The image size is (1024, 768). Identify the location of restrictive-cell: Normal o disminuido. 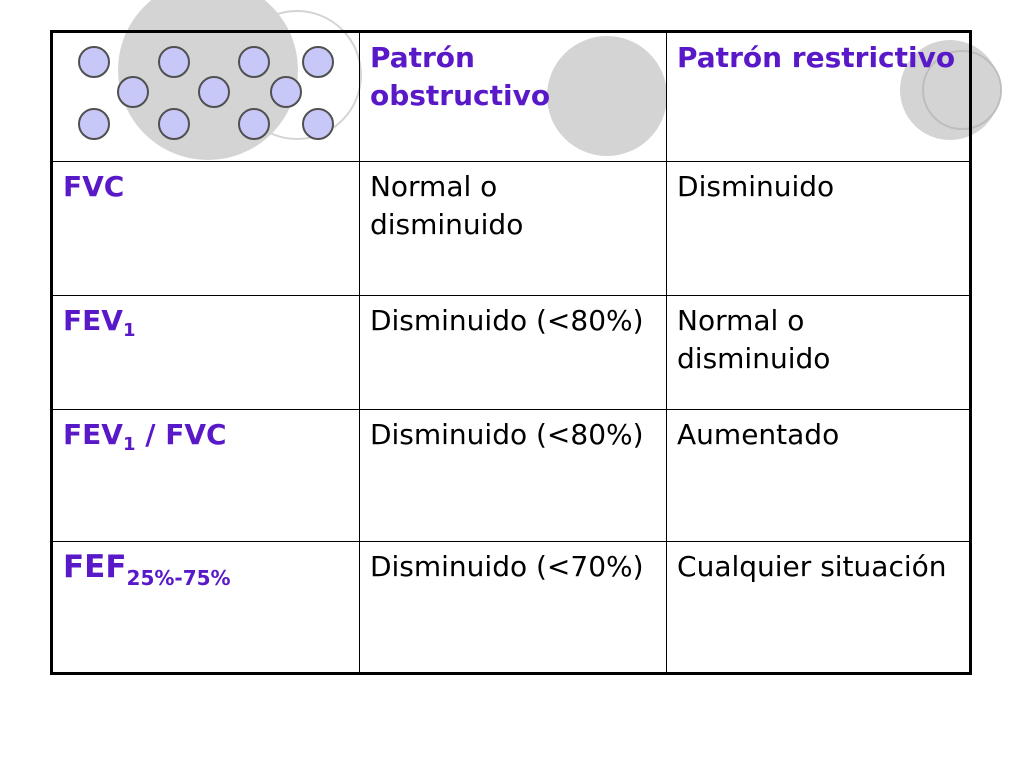
(818, 352).